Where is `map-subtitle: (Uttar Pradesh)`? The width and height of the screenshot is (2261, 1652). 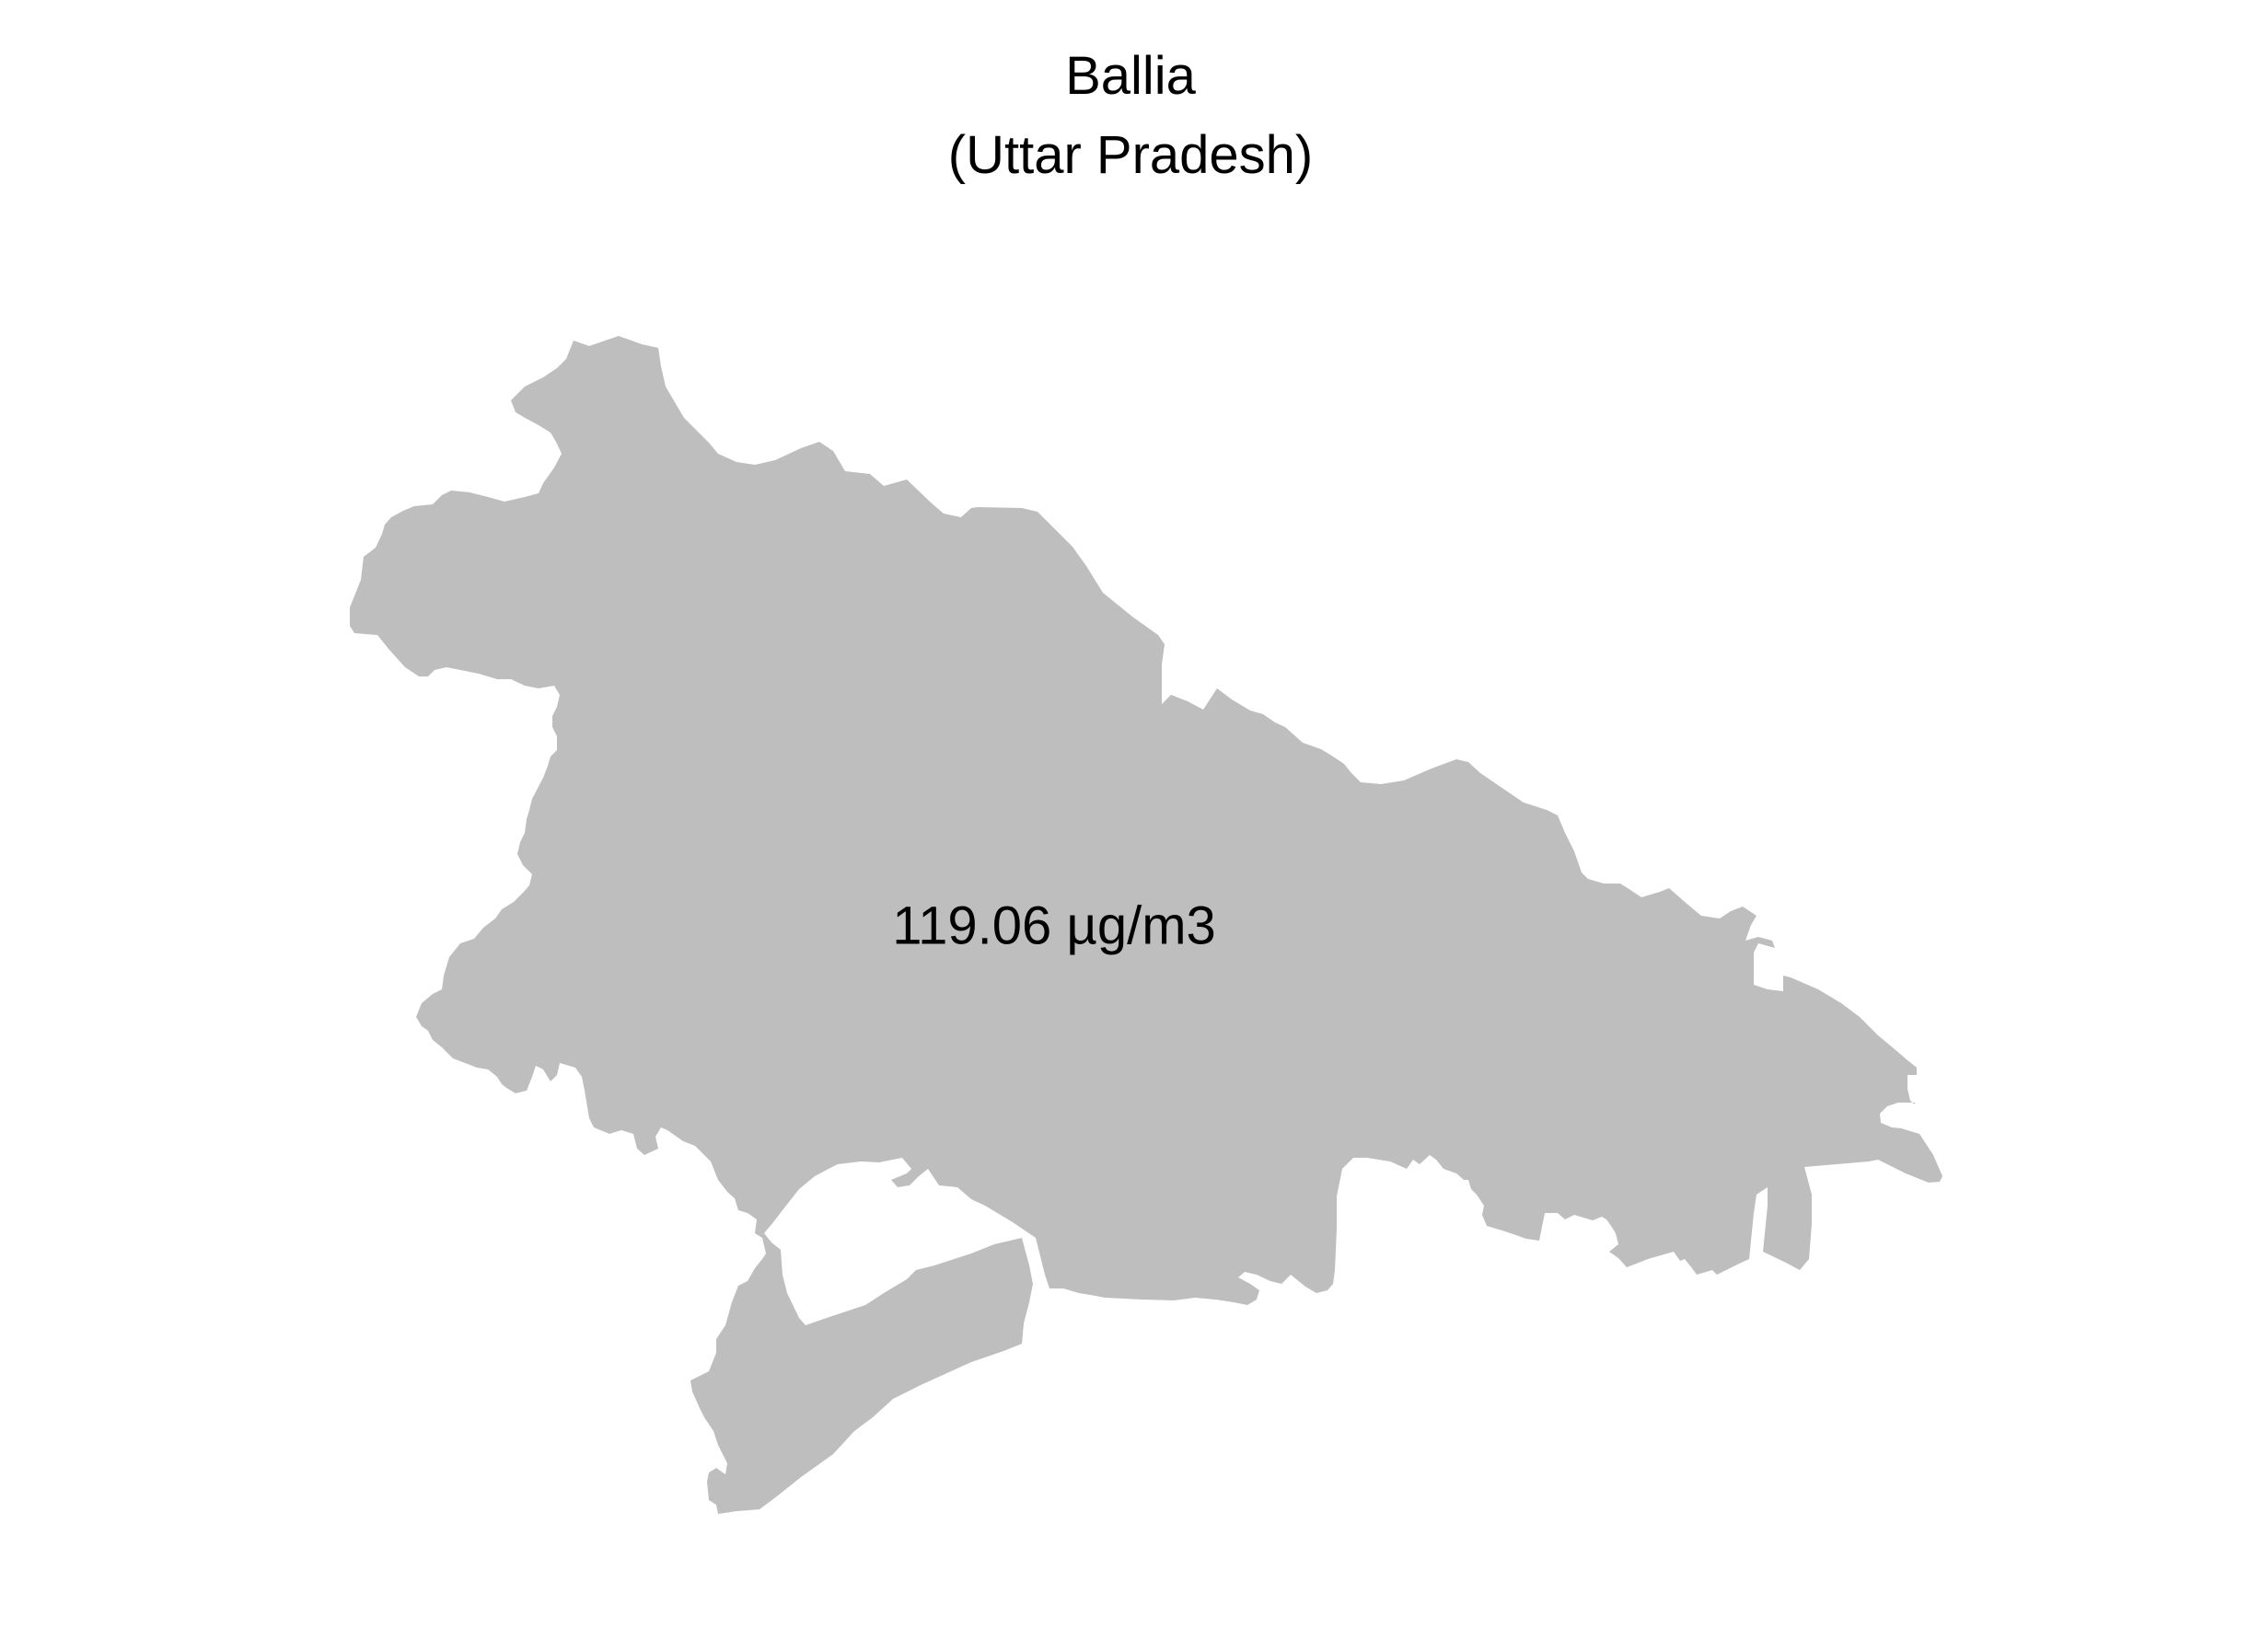
map-subtitle: (Uttar Pradesh) is located at coordinates (1130, 155).